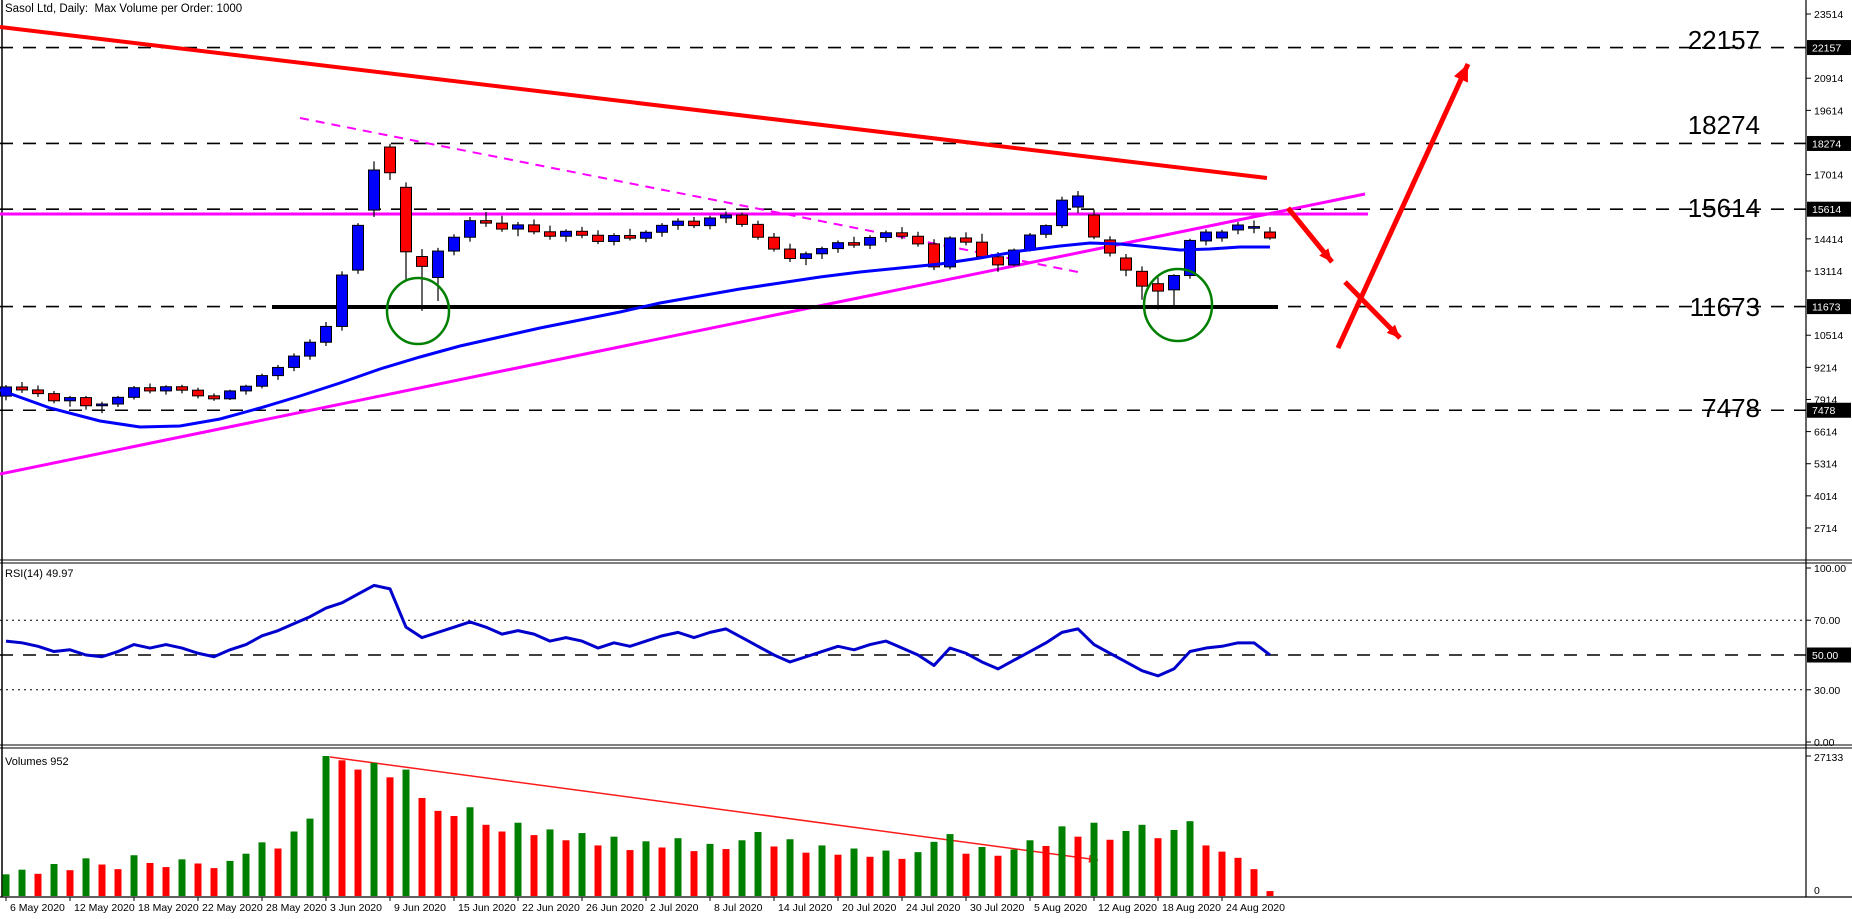 The image size is (1852, 919). What do you see at coordinates (1826, 49) in the screenshot?
I see `price-boxed-label: 22157` at bounding box center [1826, 49].